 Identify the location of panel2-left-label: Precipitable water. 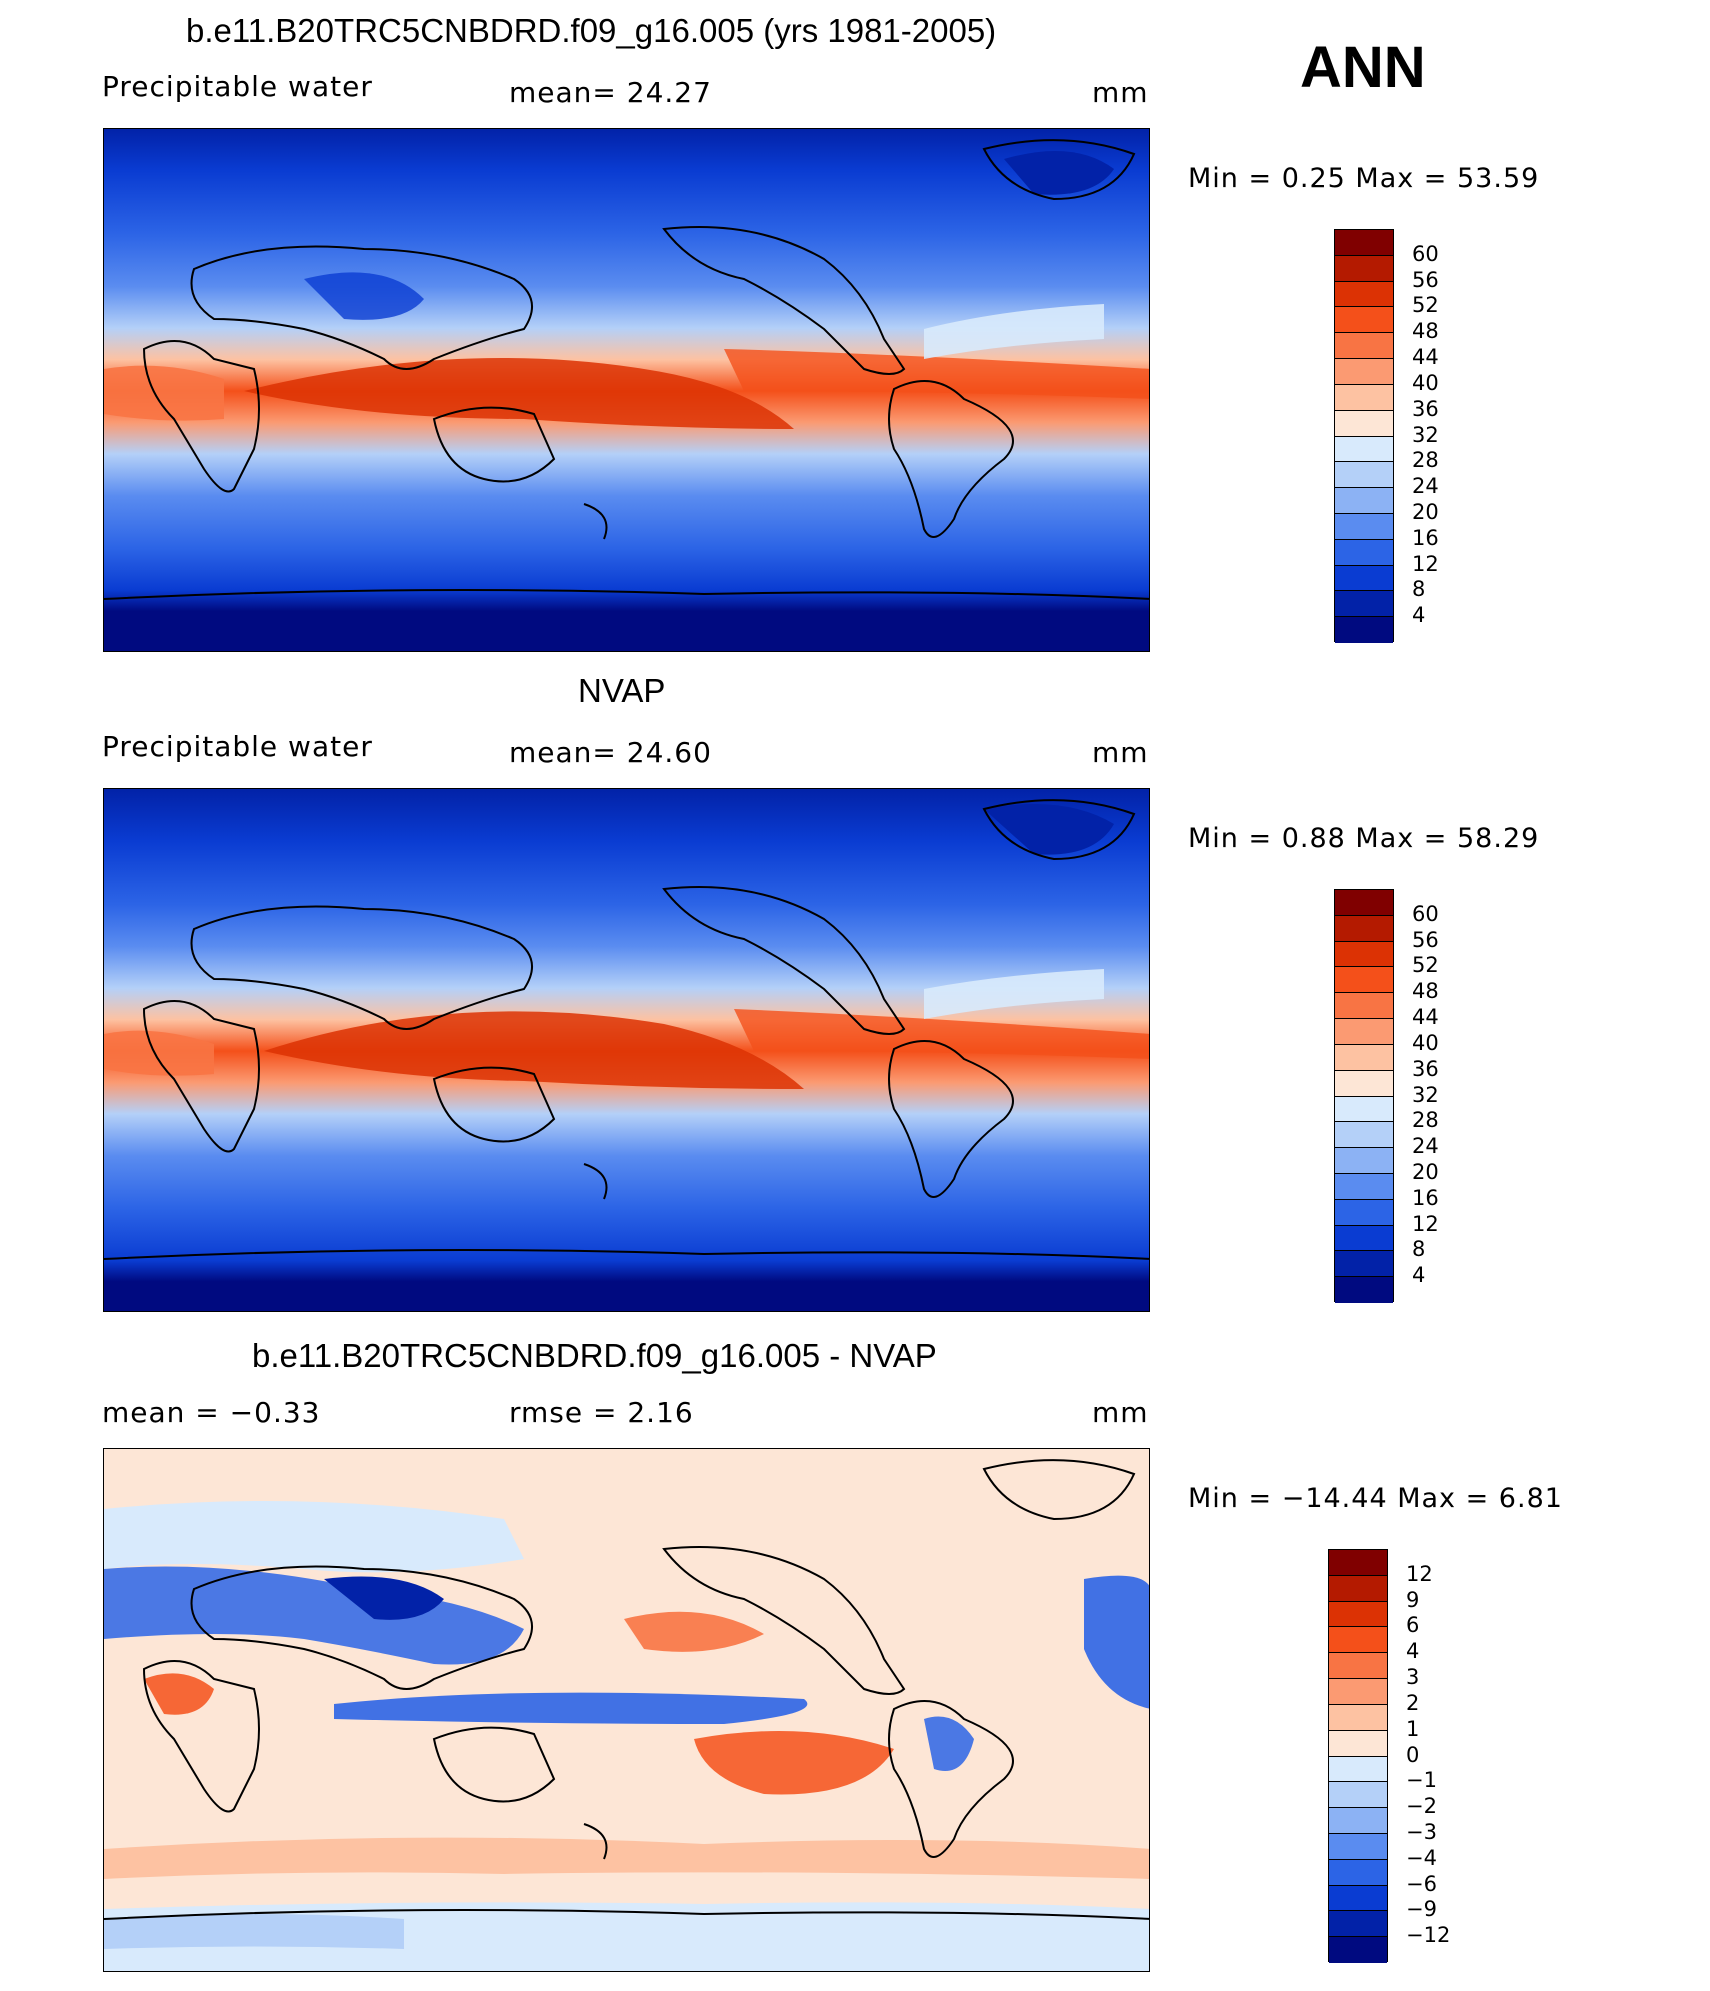
(237, 746).